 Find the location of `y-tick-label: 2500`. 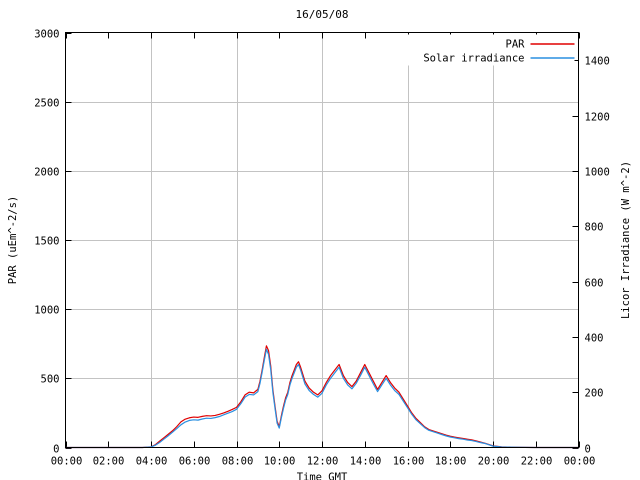

y-tick-label: 2500 is located at coordinates (46, 104).